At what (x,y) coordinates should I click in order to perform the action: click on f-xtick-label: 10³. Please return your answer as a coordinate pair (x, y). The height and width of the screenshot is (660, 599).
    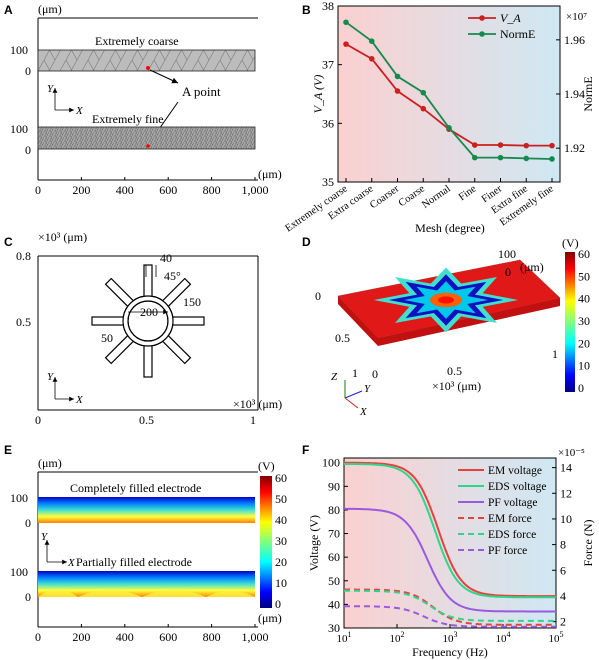
    Looking at the image, I should click on (450, 637).